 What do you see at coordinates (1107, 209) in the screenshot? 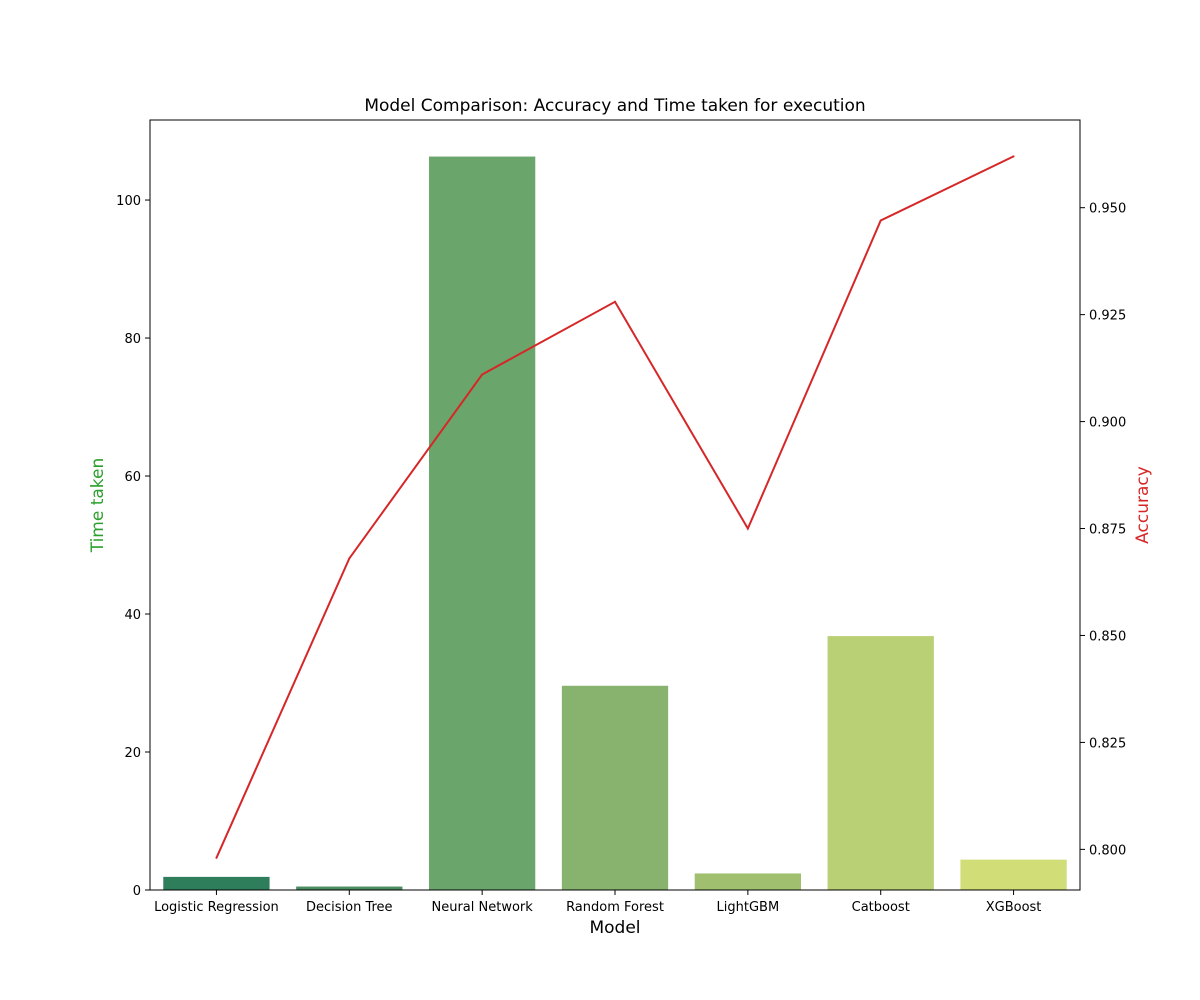
I see `right-tick-label: 0.950` at bounding box center [1107, 209].